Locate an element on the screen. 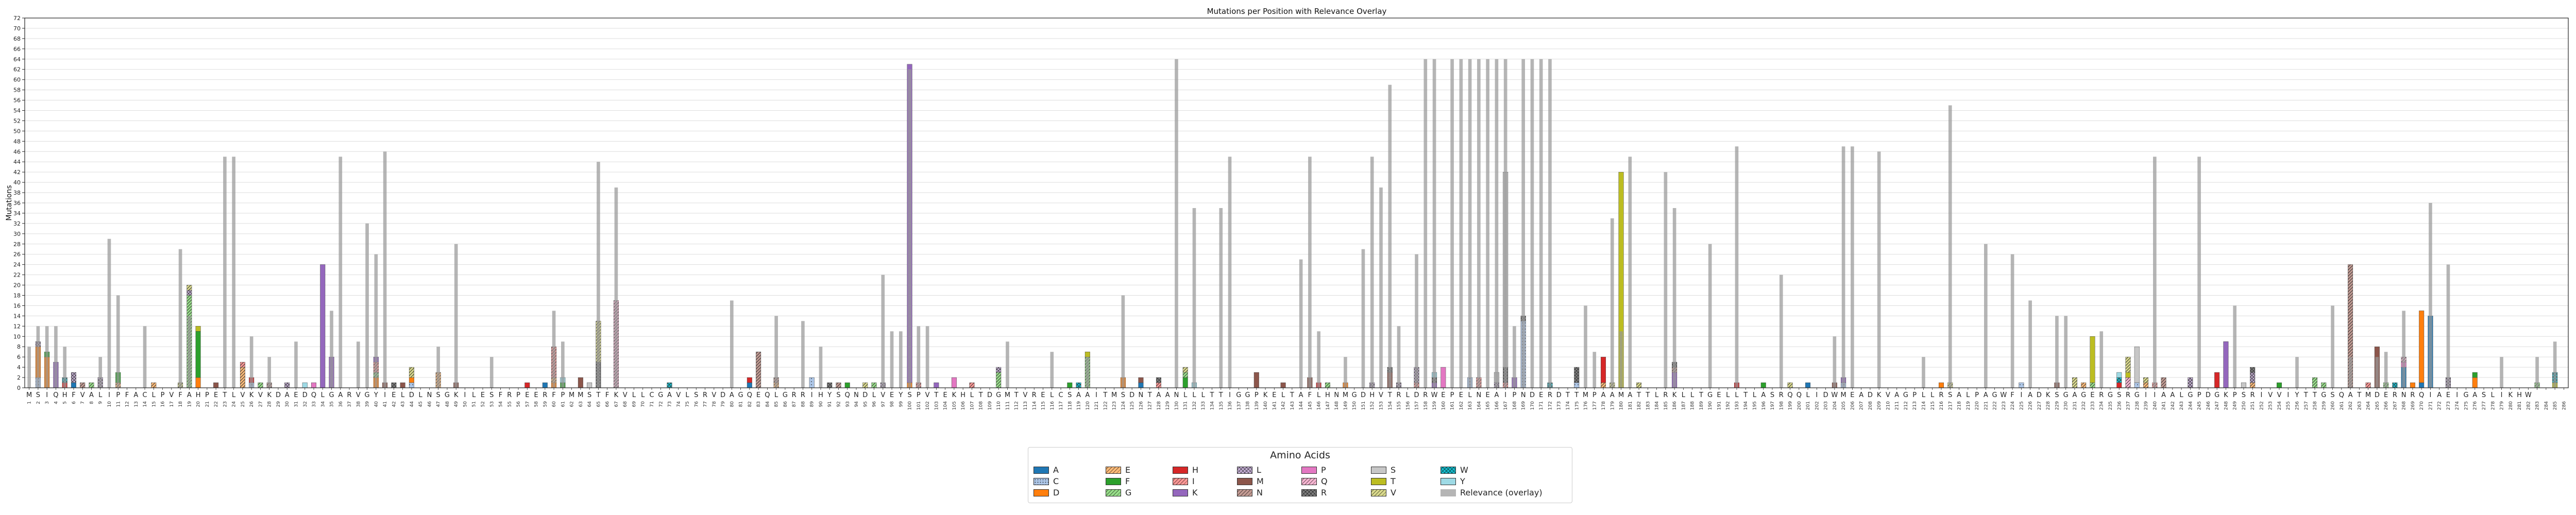 This screenshot has width=2576, height=515. x-tick-position: 149 is located at coordinates (1345, 405).